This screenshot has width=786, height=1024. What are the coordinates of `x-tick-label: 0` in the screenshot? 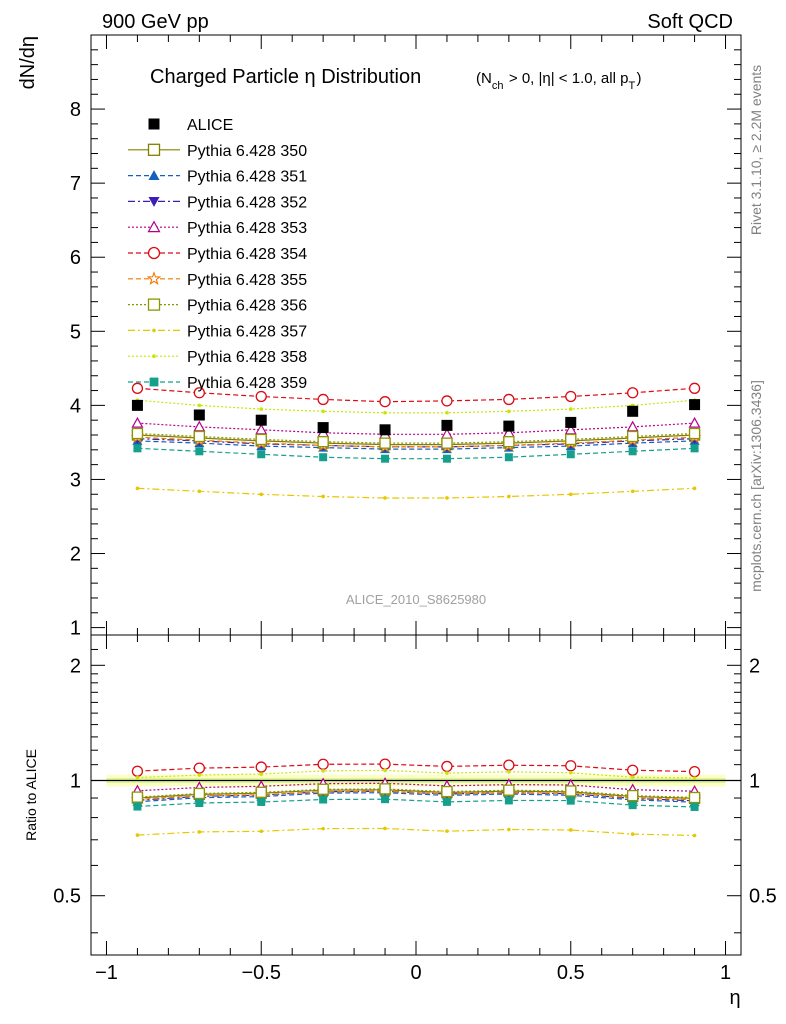 It's located at (415, 973).